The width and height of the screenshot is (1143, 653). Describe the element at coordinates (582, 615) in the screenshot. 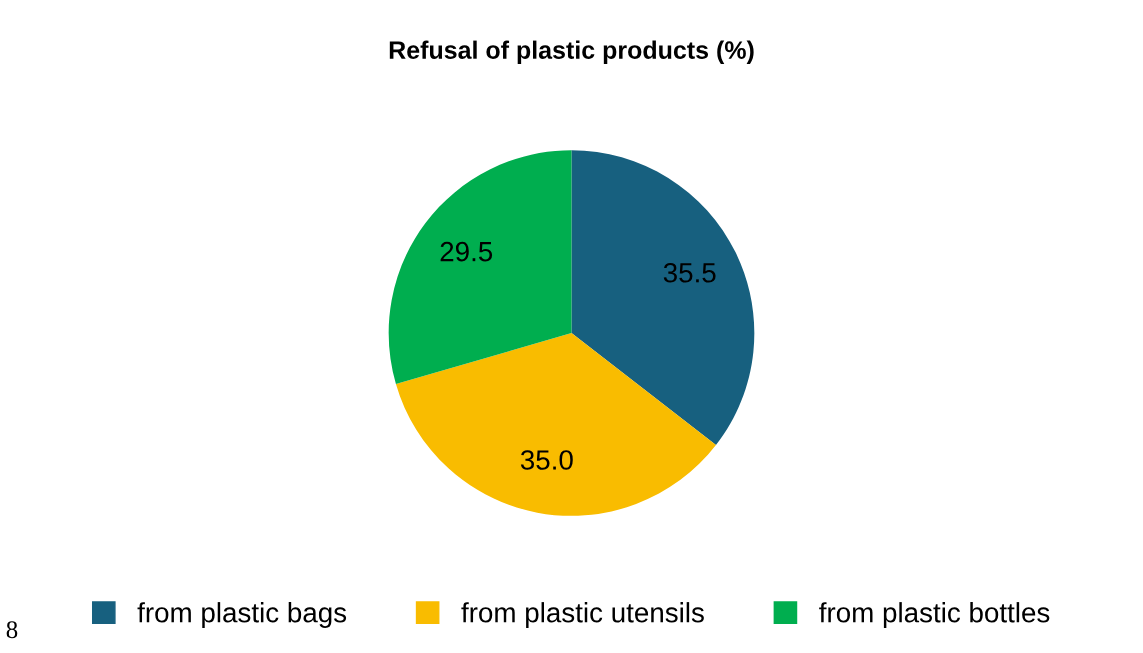

I see `legend-label: from plastic utensils` at that location.